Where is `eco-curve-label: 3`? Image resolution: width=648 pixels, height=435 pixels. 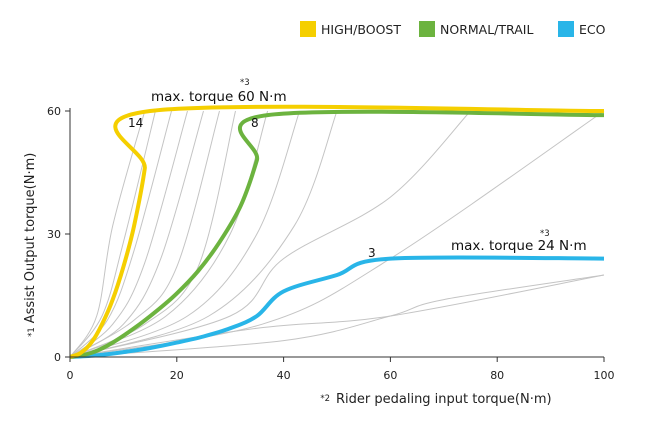
eco-curve-label: 3 is located at coordinates (372, 253).